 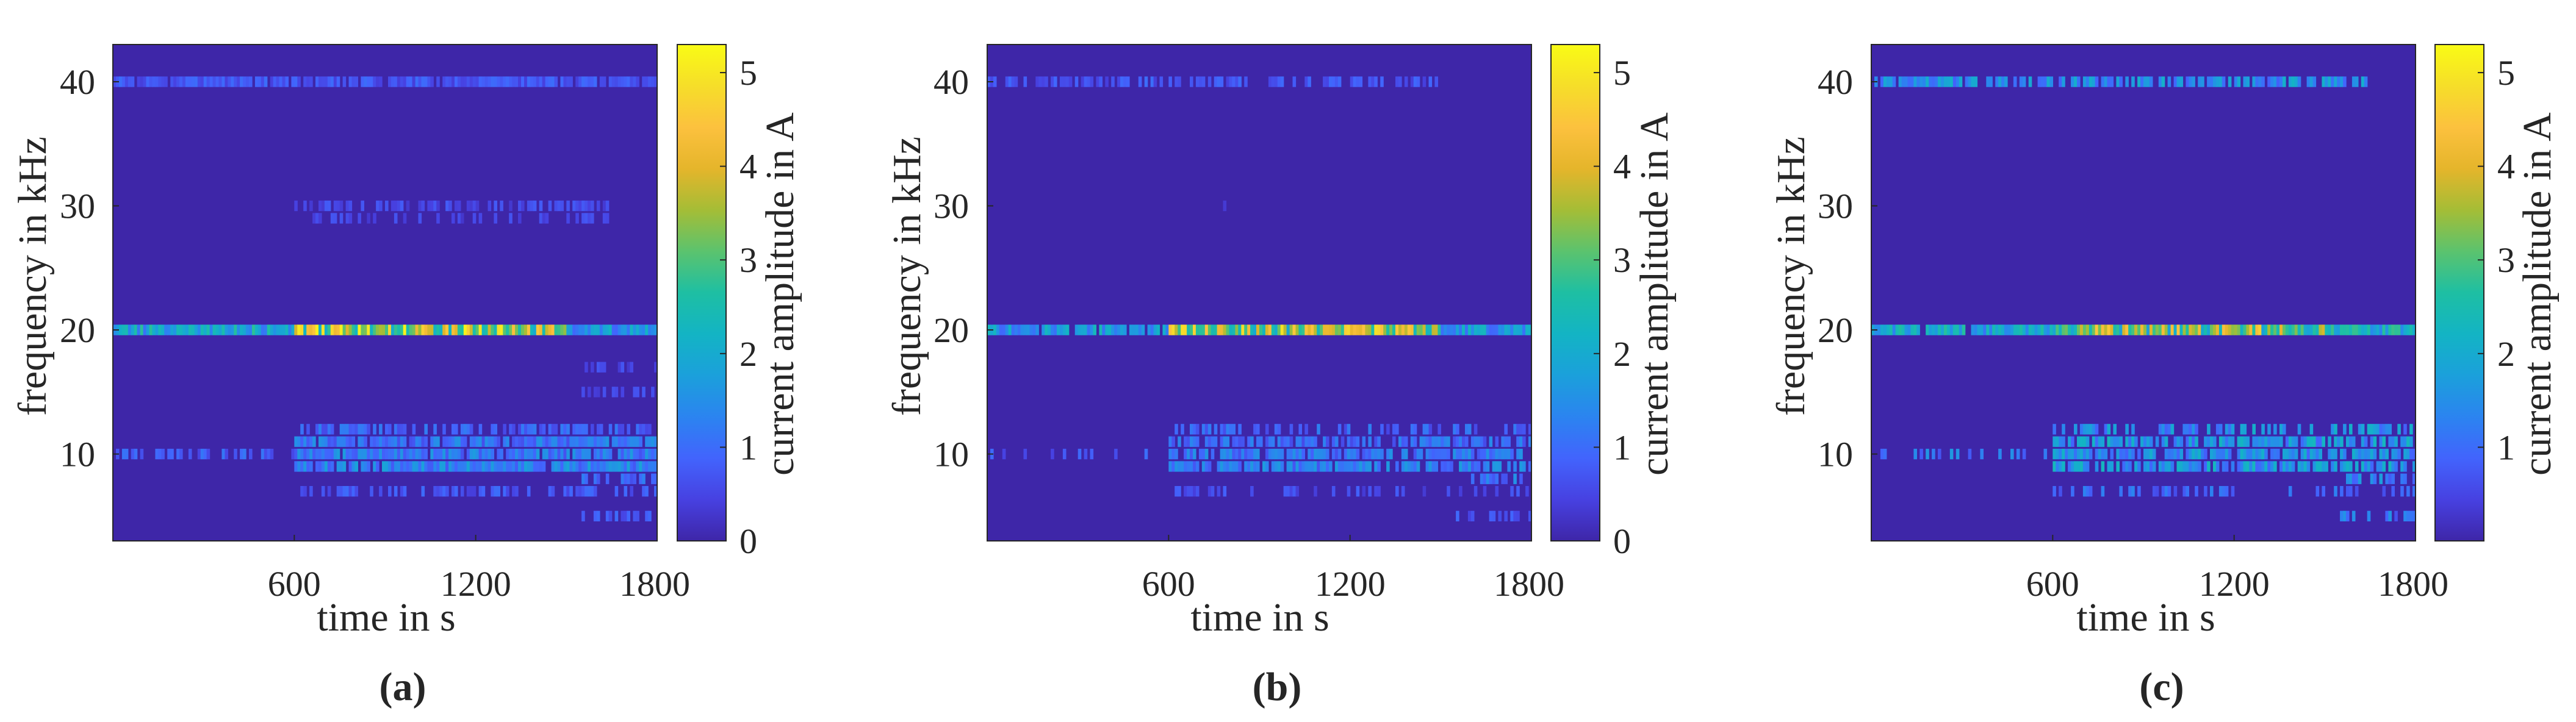 What do you see at coordinates (1350, 584) in the screenshot?
I see `x-tick-label: 1200` at bounding box center [1350, 584].